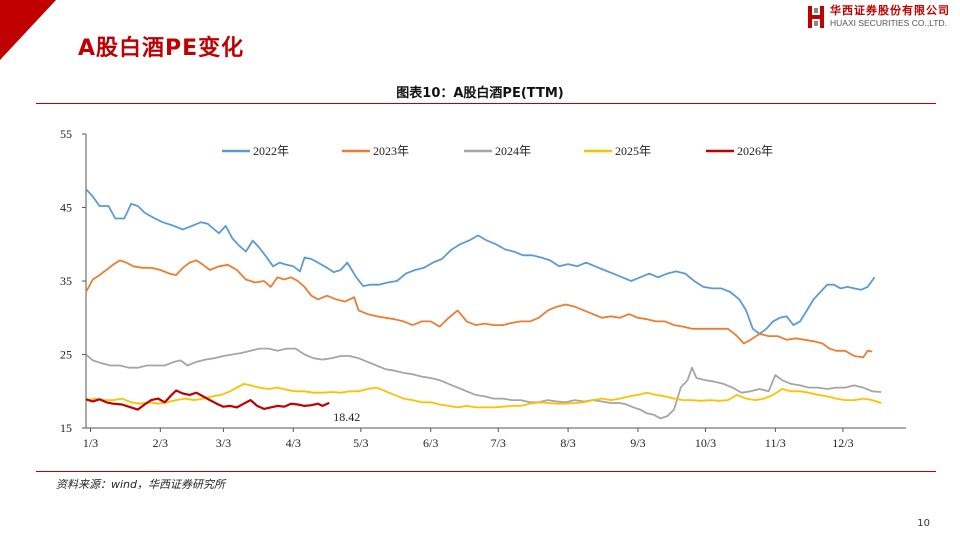 The width and height of the screenshot is (960, 540). I want to click on legend-label-1: 2022年, so click(271, 151).